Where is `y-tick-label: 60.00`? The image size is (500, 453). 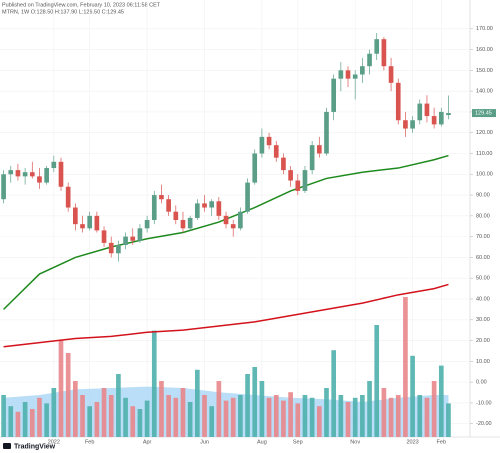 y-tick-label: 60.00 is located at coordinates (483, 258).